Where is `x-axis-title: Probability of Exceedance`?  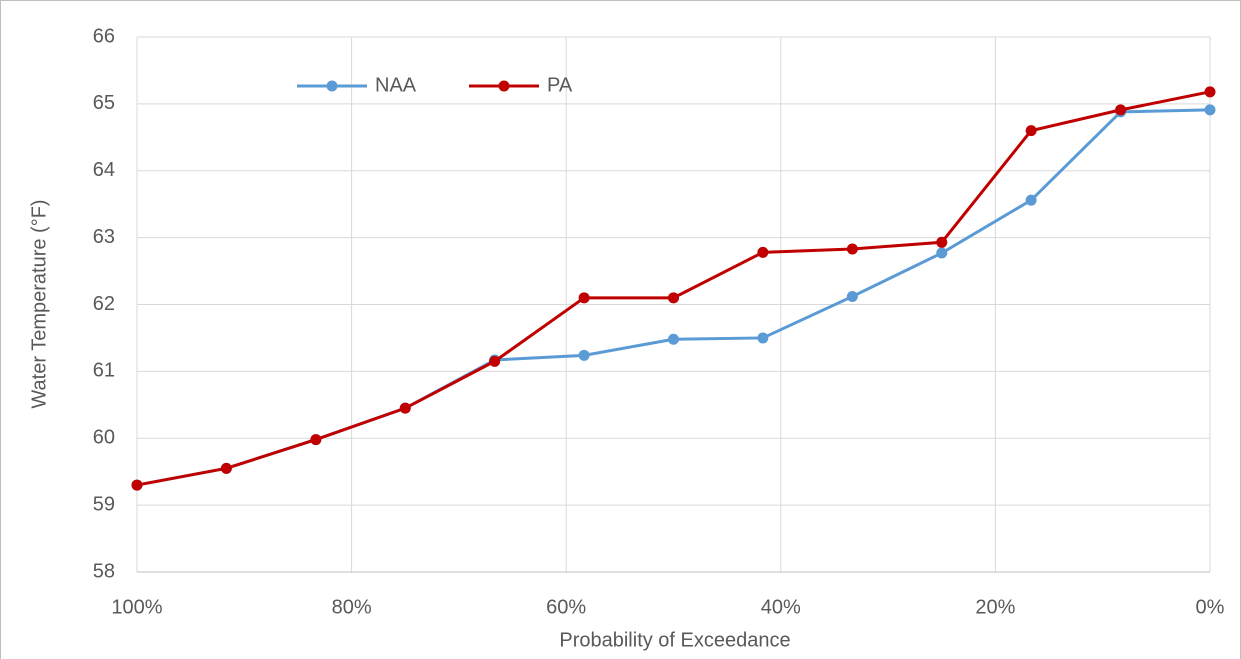 x-axis-title: Probability of Exceedance is located at coordinates (674, 640).